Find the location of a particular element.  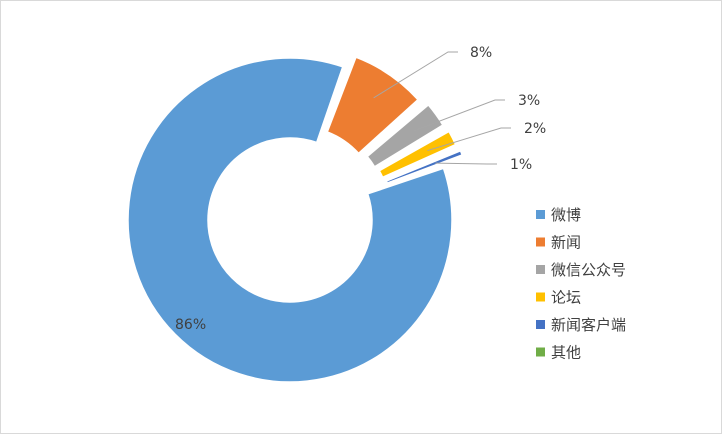

legend-label-2: 新闻 is located at coordinates (566, 243).